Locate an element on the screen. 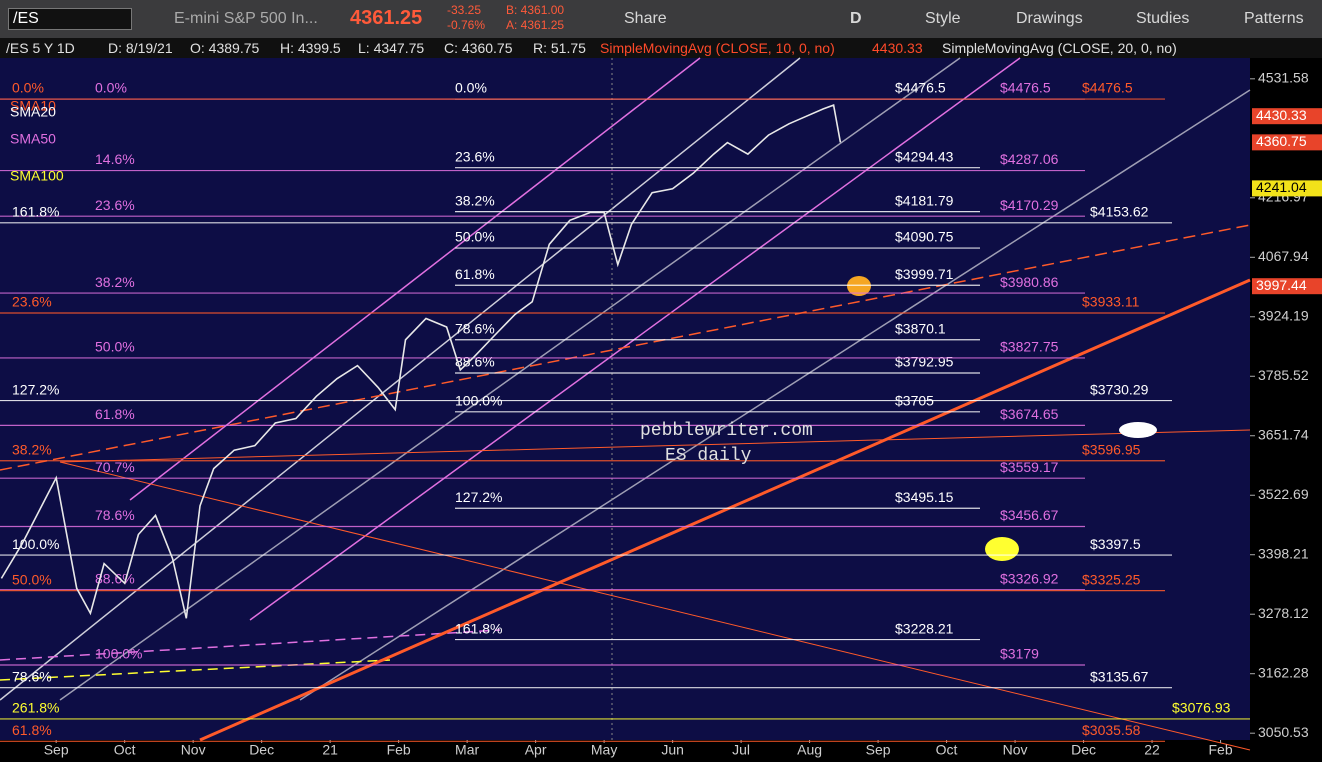 The width and height of the screenshot is (1322, 762). study-1-value: 4430.33 is located at coordinates (897, 48).